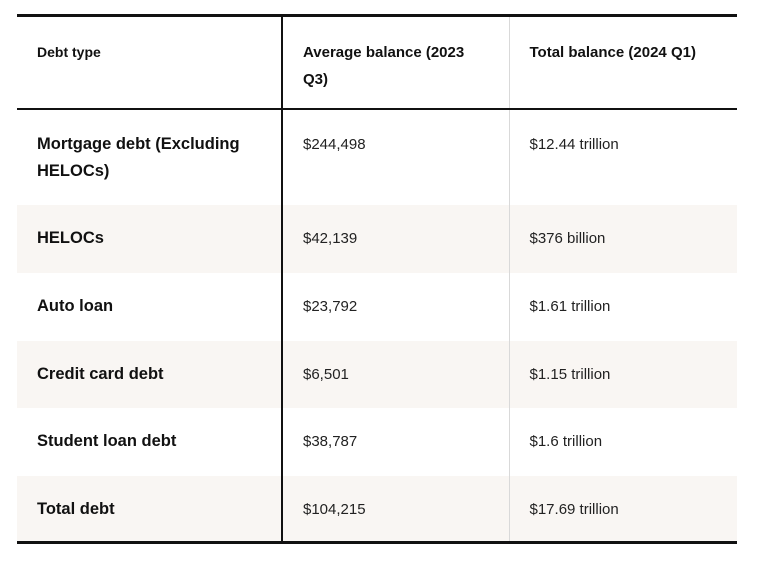  What do you see at coordinates (396, 156) in the screenshot?
I see `cell-average-balance: $244,498` at bounding box center [396, 156].